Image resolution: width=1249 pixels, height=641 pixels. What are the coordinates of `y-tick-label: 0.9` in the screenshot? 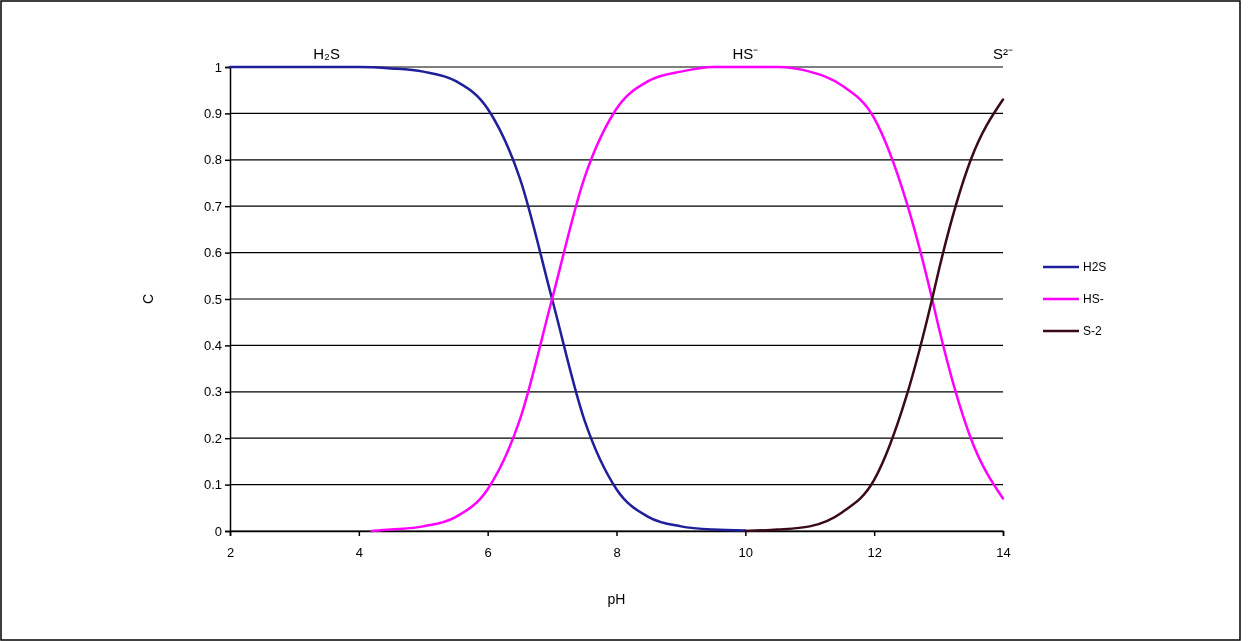 It's located at (212, 114).